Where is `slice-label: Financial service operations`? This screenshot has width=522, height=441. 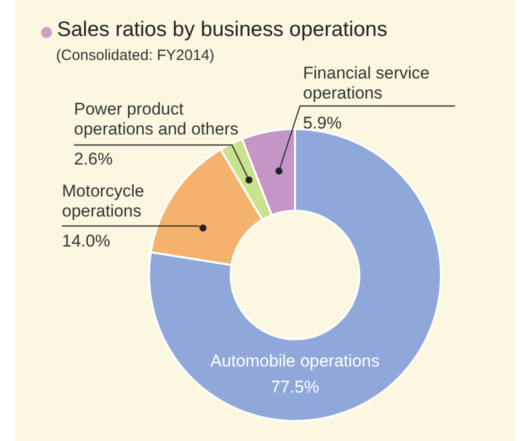 slice-label: Financial service operations is located at coordinates (366, 83).